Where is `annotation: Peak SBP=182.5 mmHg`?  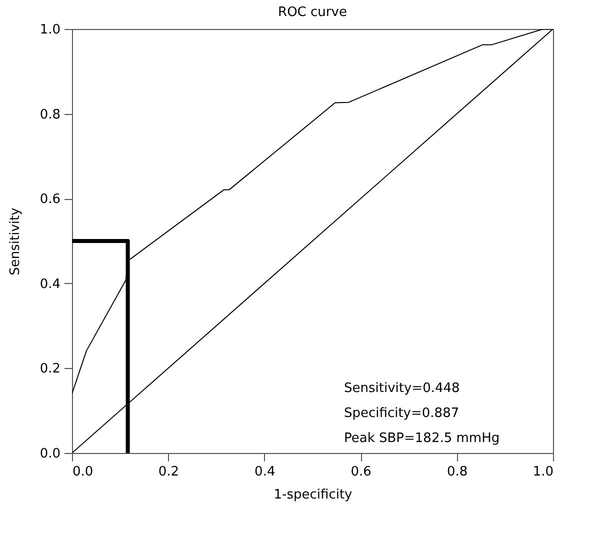
annotation: Peak SBP=182.5 mmHg is located at coordinates (422, 438).